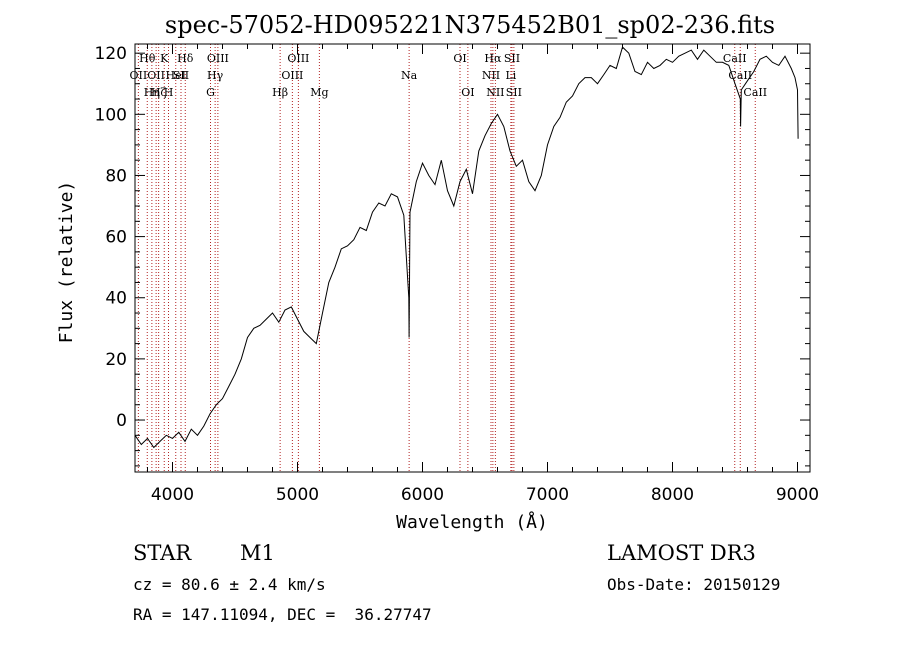 The image size is (900, 649). What do you see at coordinates (147, 58) in the screenshot?
I see `line-label: Hθ` at bounding box center [147, 58].